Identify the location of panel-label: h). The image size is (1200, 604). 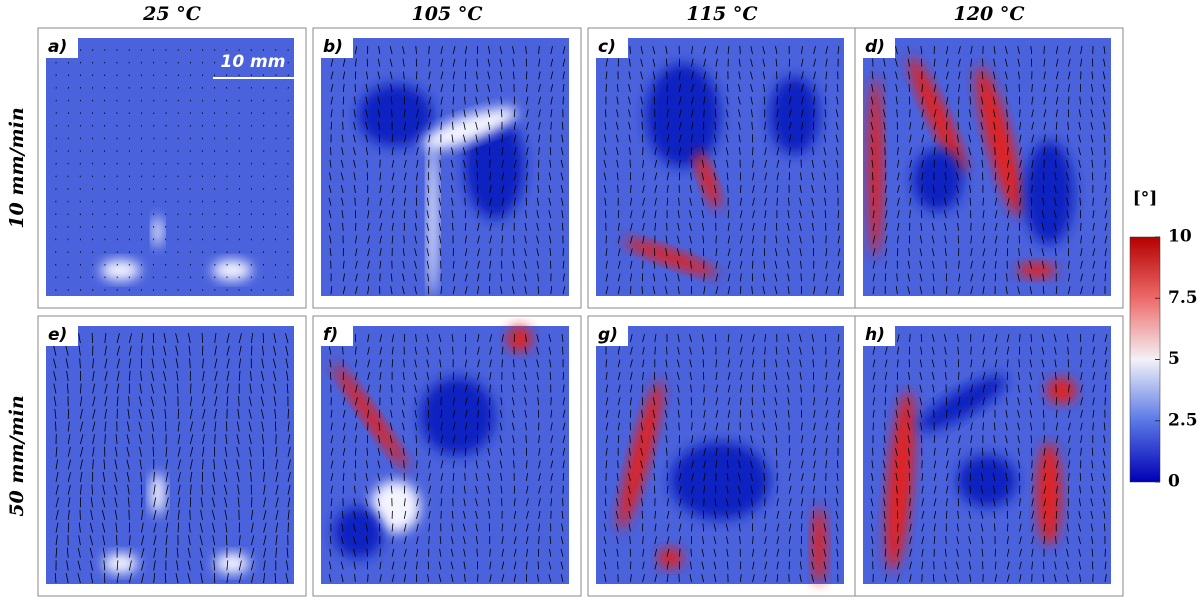
(875, 335).